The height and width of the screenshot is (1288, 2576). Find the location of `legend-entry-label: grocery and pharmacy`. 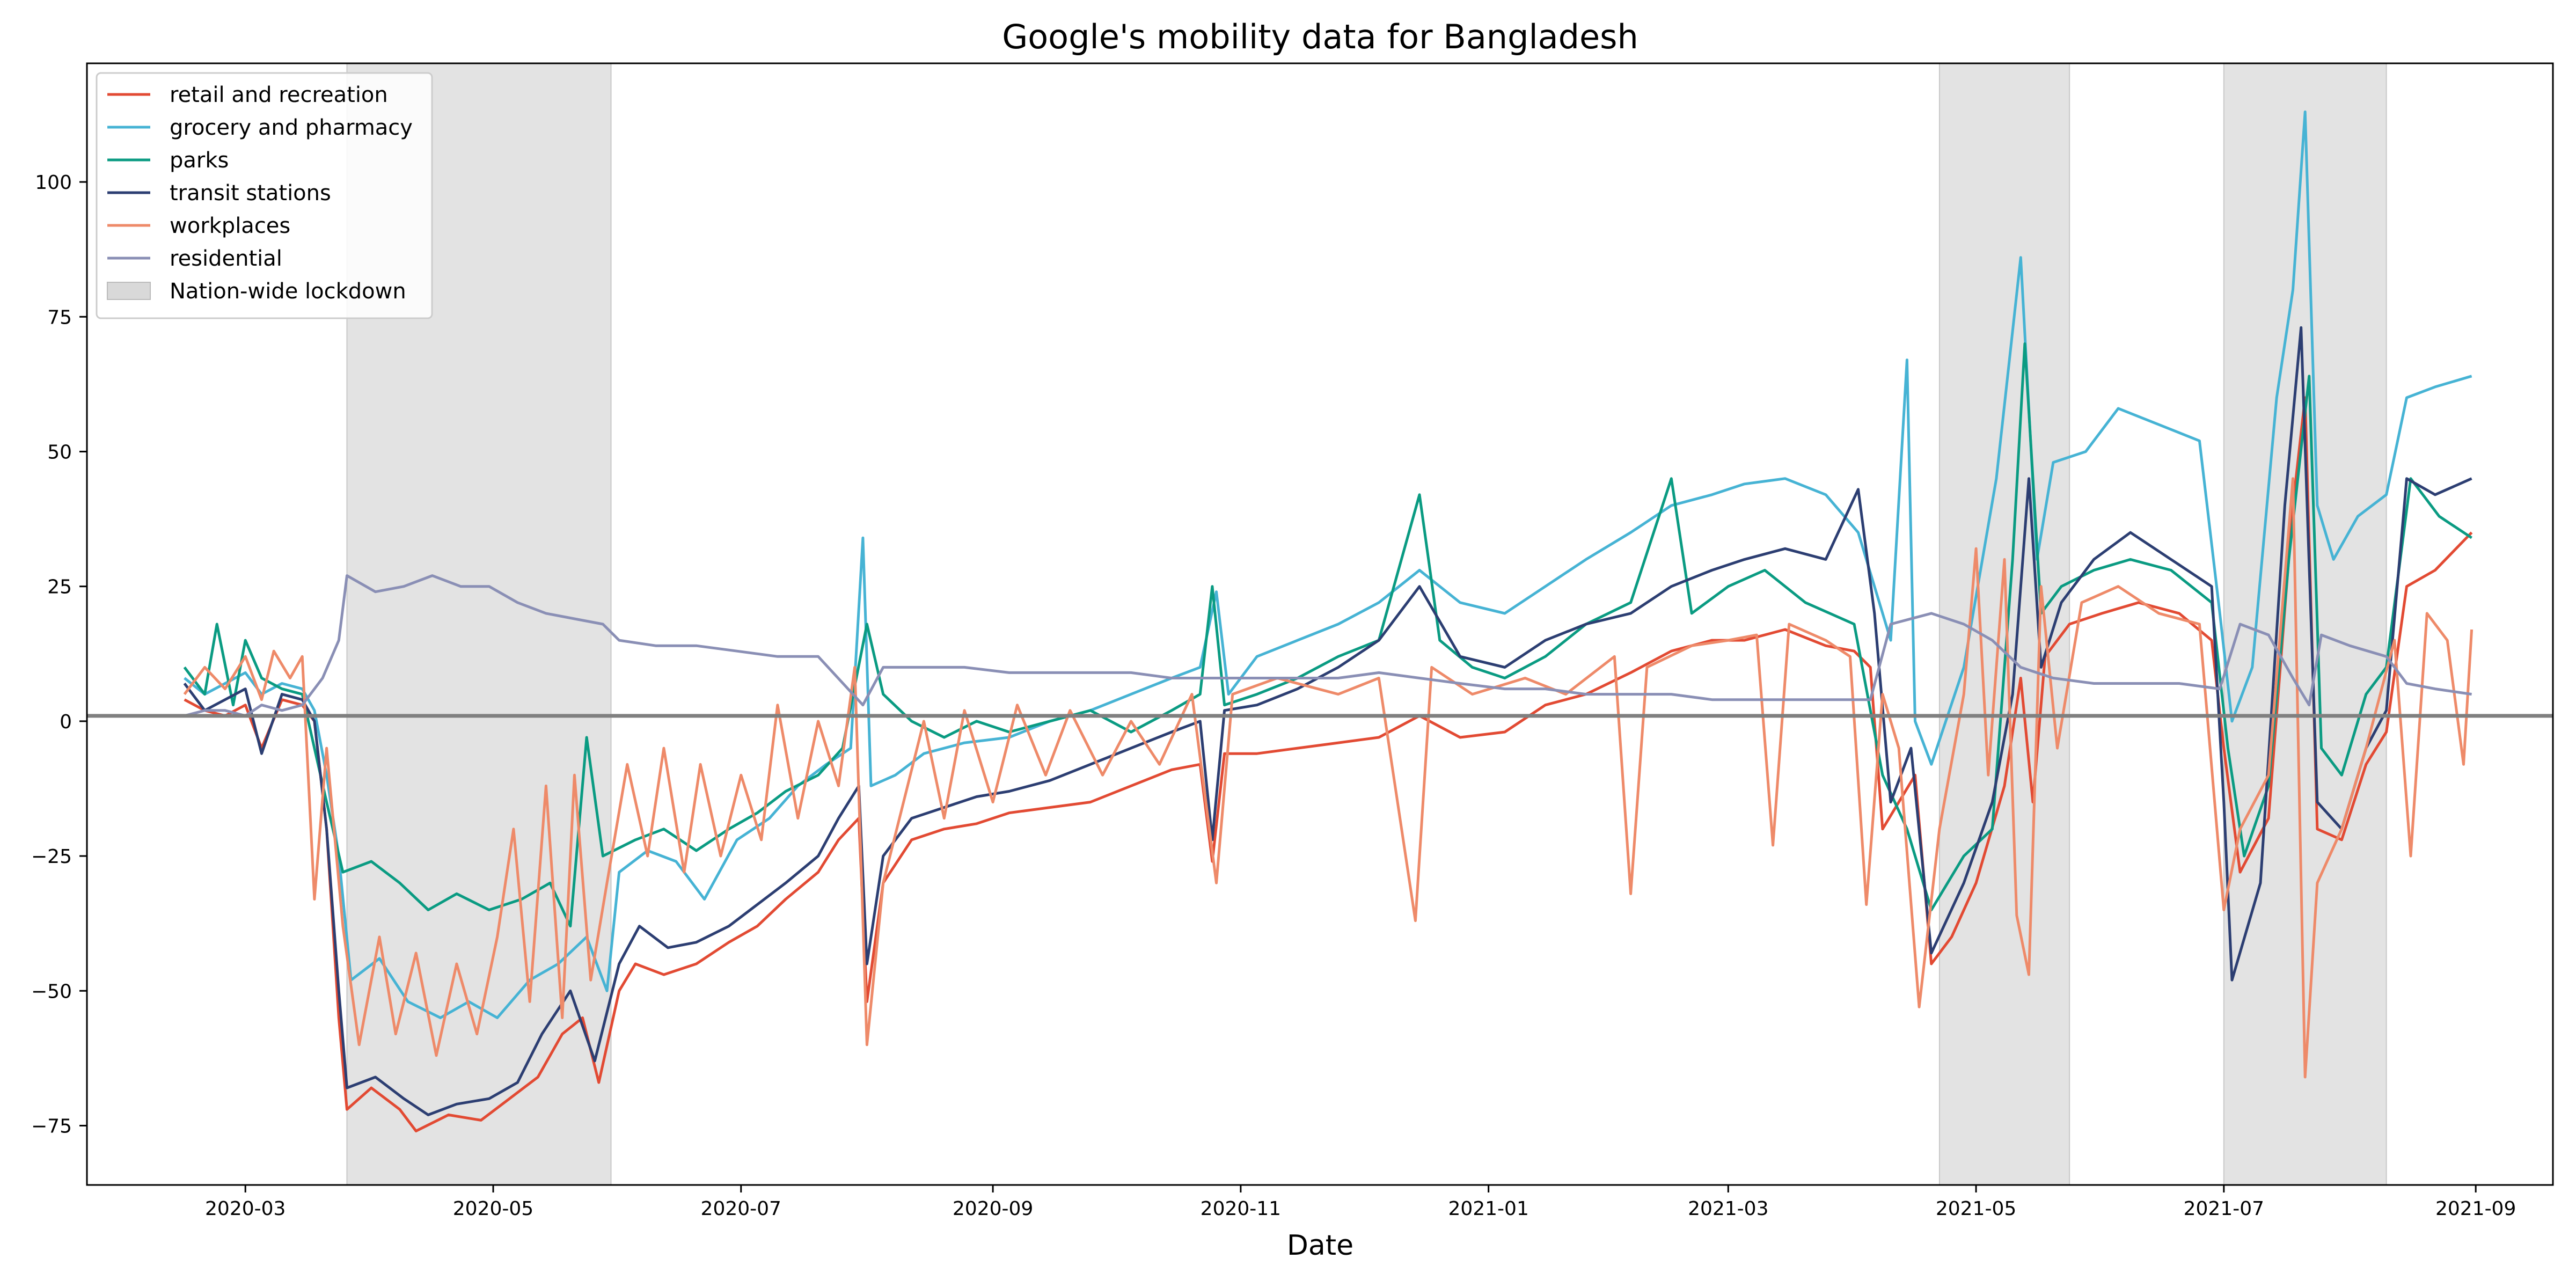

legend-entry-label: grocery and pharmacy is located at coordinates (291, 127).